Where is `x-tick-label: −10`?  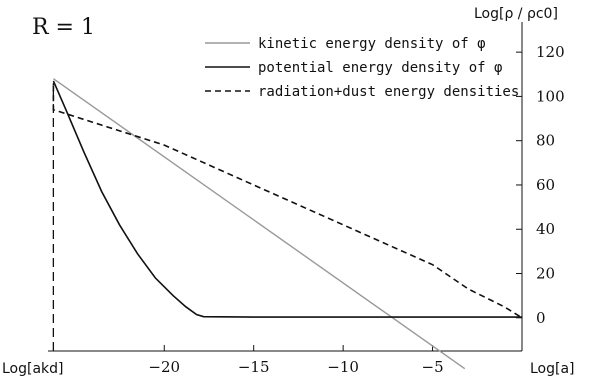 x-tick-label: −10 is located at coordinates (343, 367).